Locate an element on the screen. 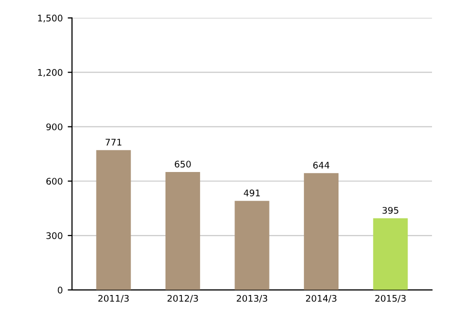  data-label: 771 is located at coordinates (114, 142).